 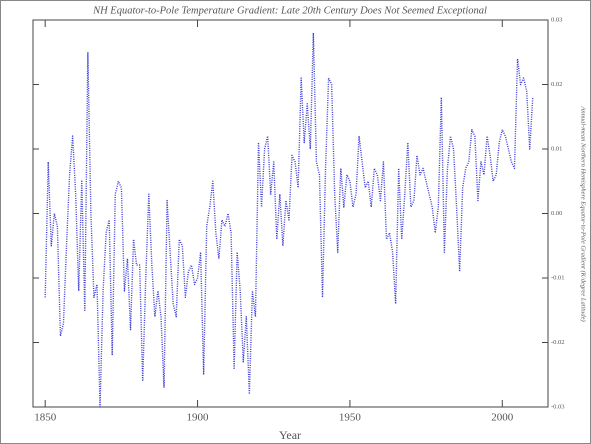 What do you see at coordinates (558, 342) in the screenshot?
I see `y-tick-label: -0.02` at bounding box center [558, 342].